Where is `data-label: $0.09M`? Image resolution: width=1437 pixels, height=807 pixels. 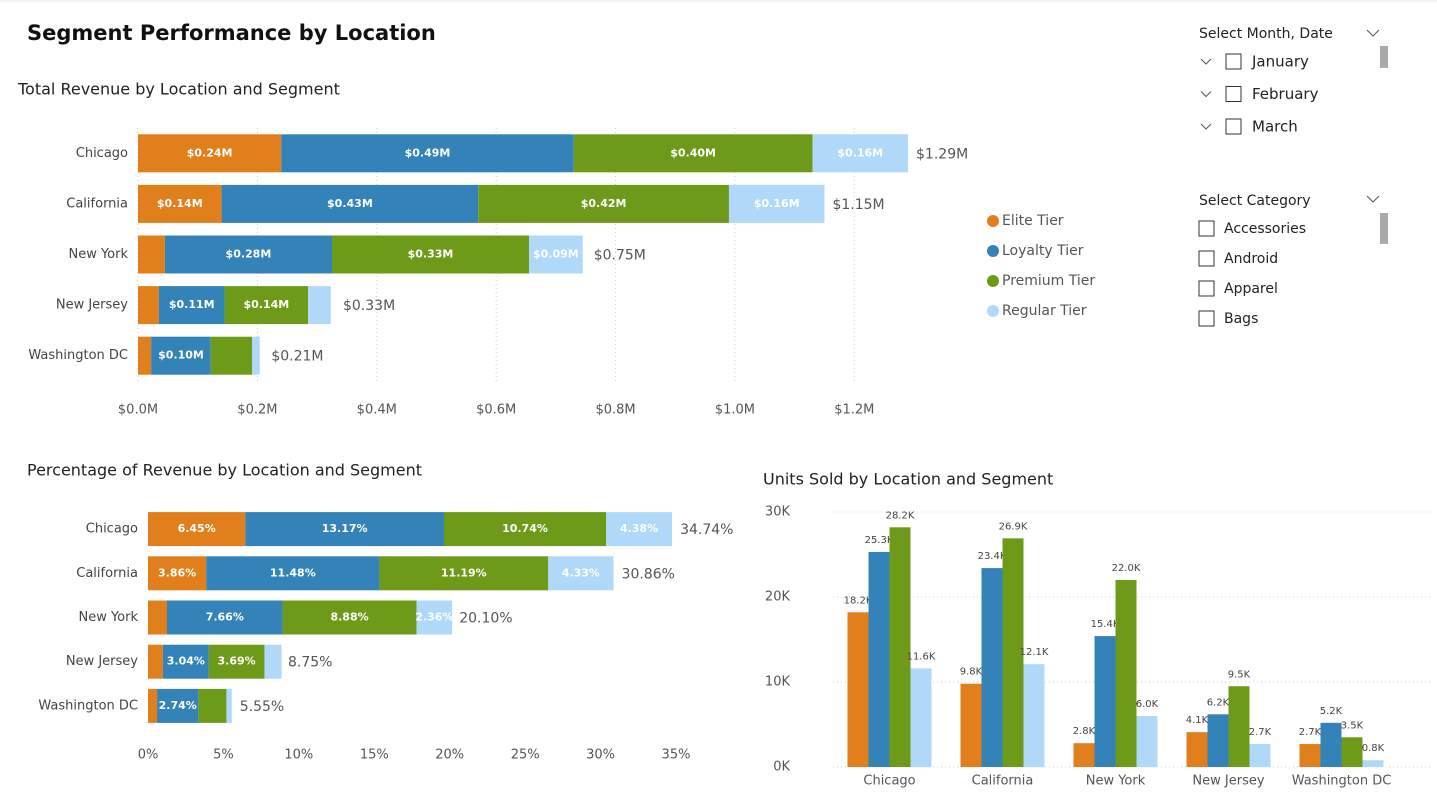
data-label: $0.09M is located at coordinates (556, 254).